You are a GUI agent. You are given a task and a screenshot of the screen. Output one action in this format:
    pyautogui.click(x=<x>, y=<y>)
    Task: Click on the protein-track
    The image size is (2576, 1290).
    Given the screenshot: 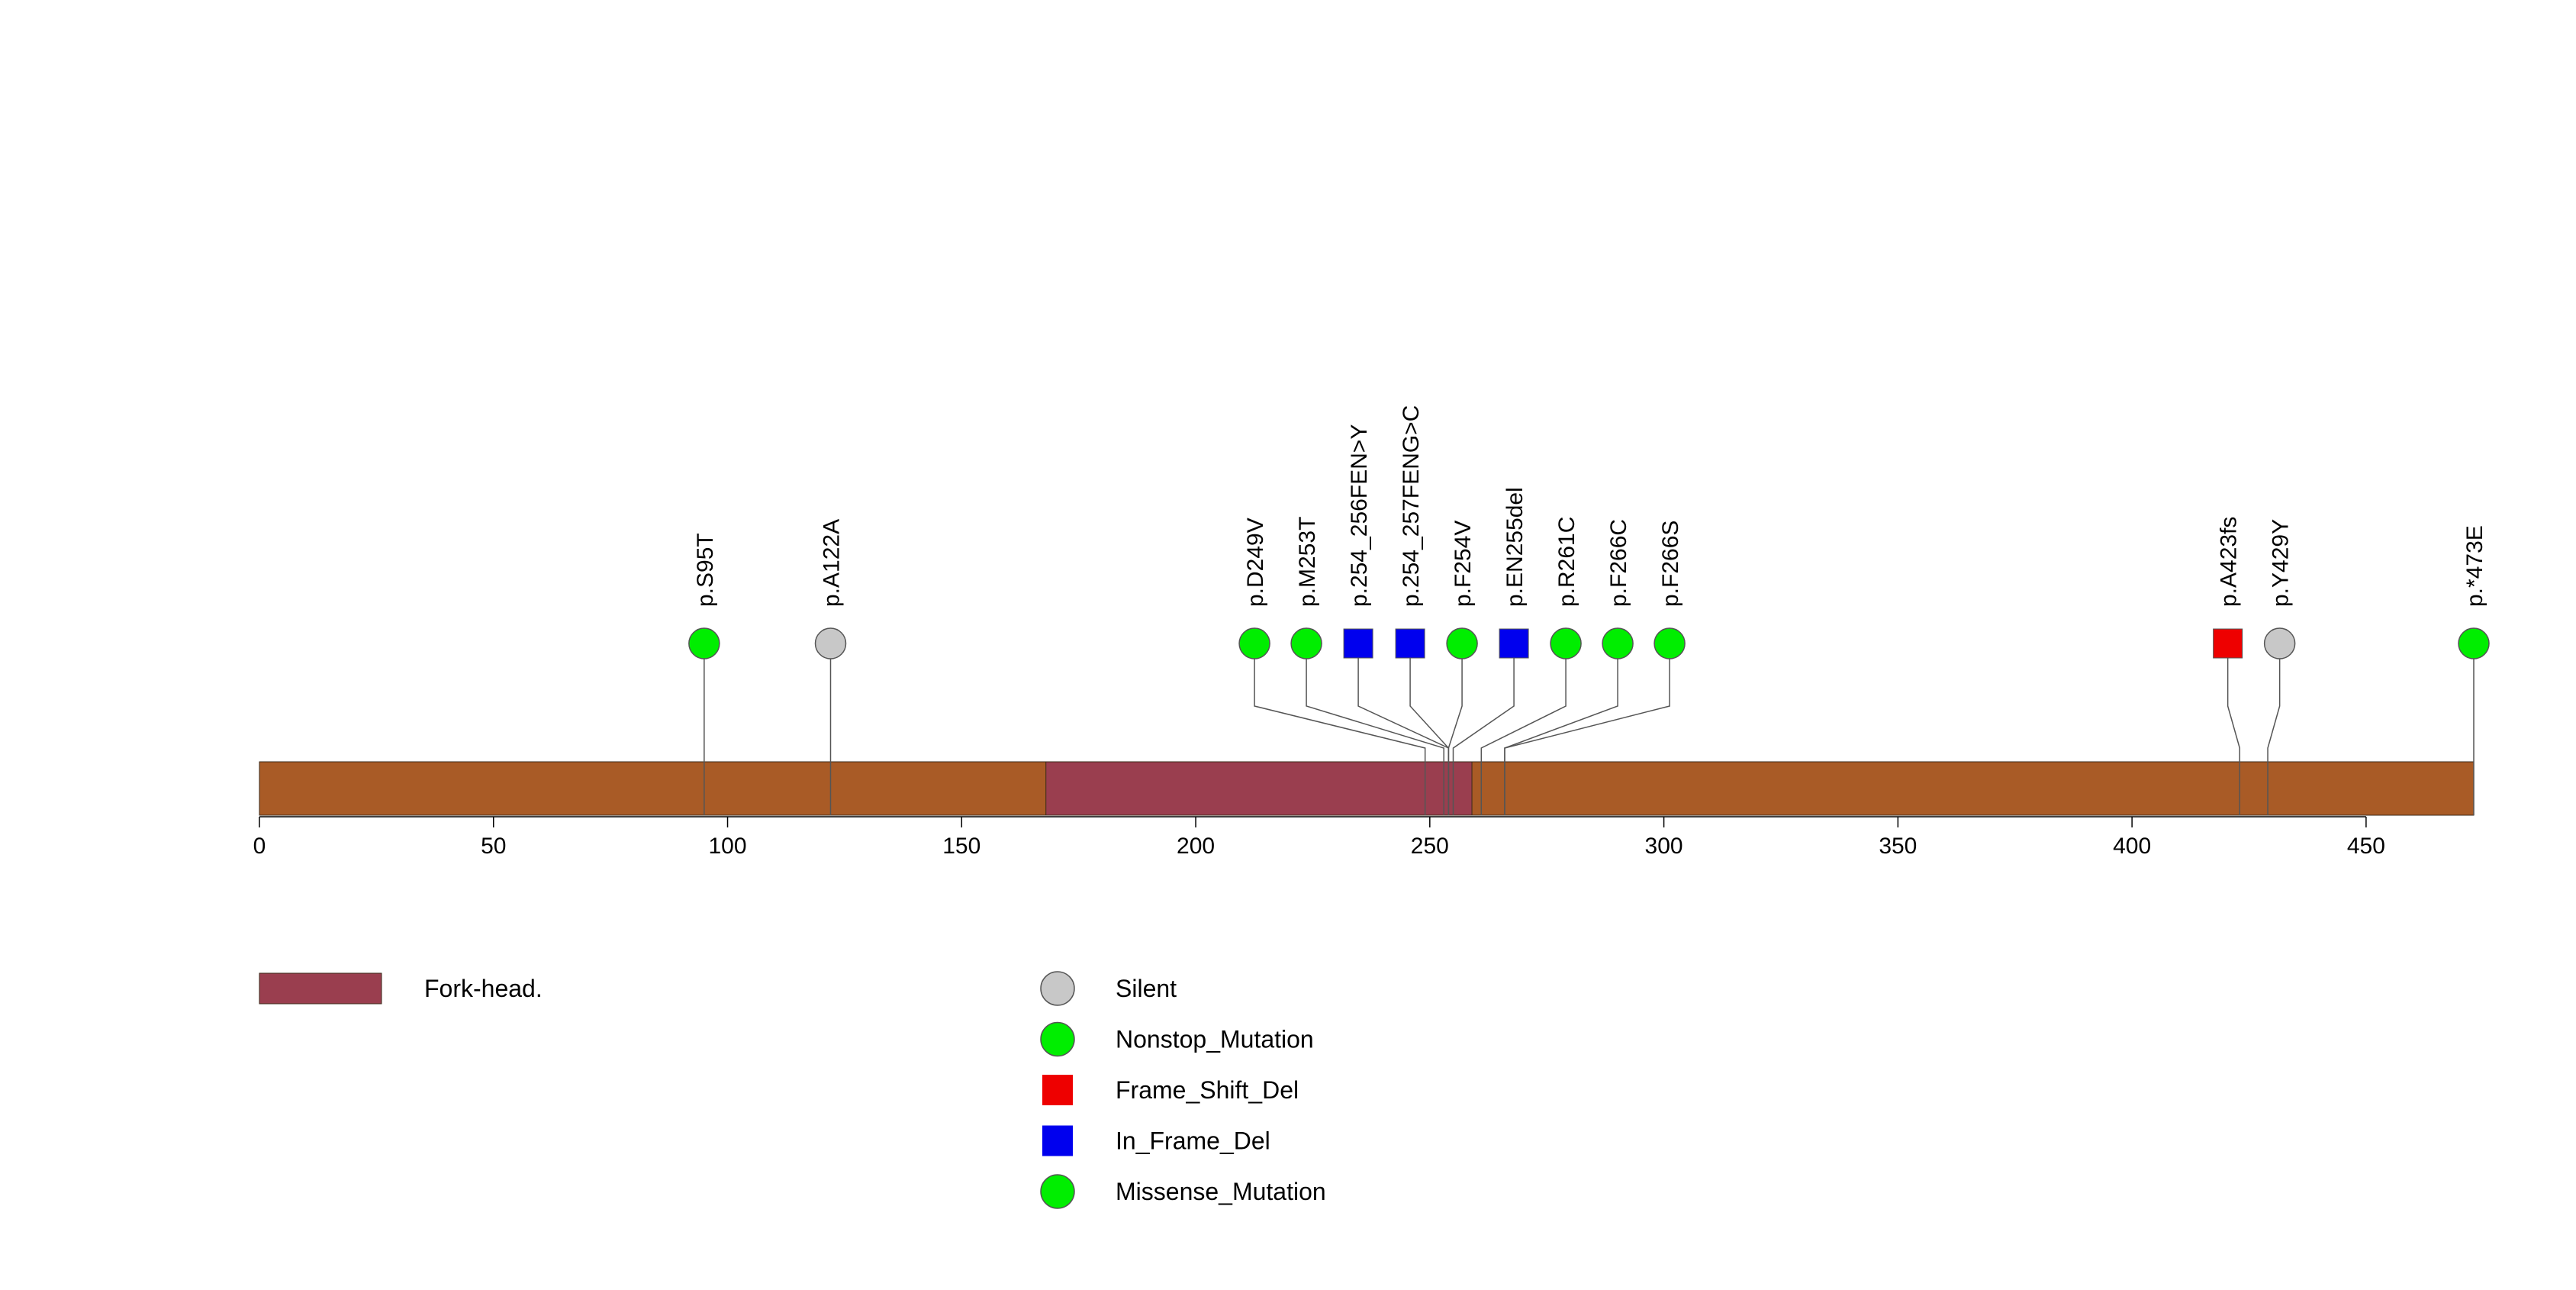 What is the action you would take?
    pyautogui.click(x=1367, y=789)
    